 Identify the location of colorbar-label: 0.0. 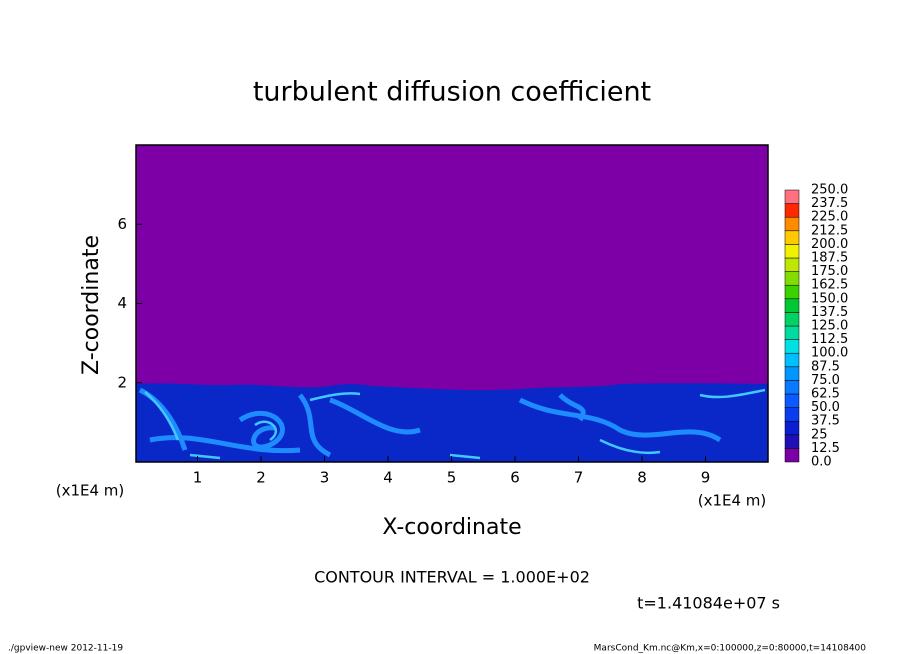
(821, 462).